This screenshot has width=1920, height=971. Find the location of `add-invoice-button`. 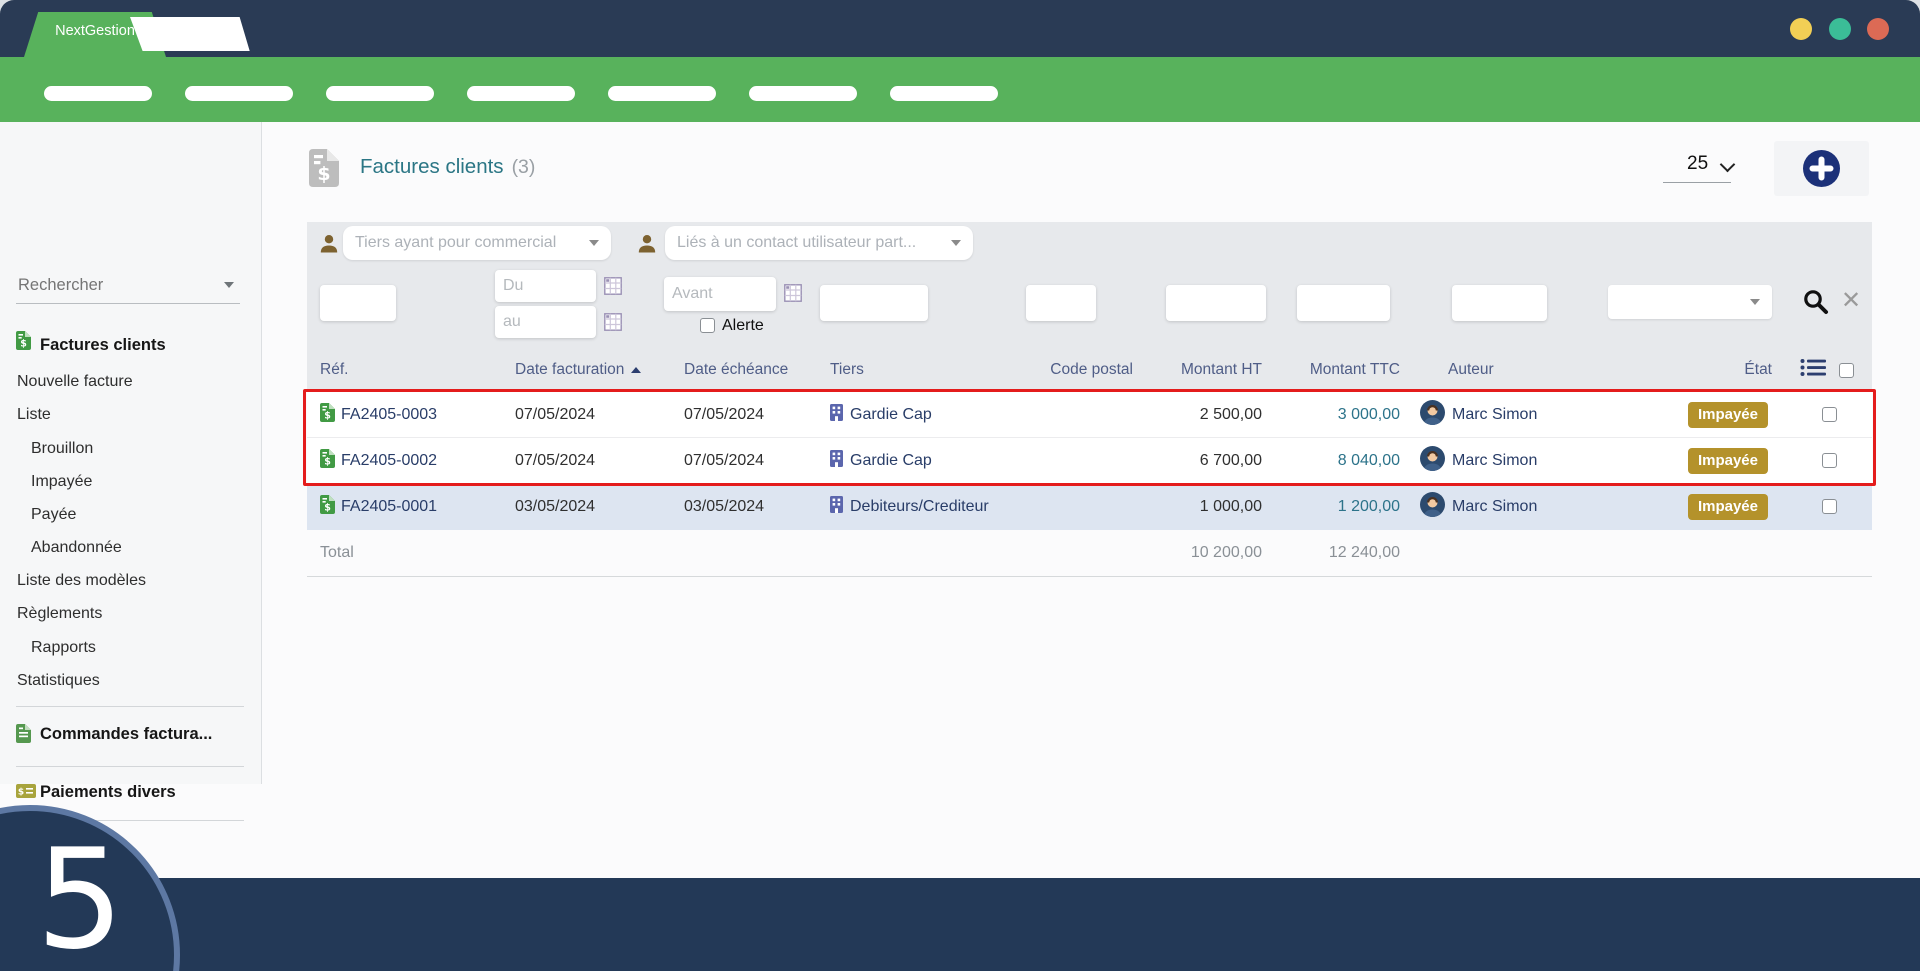

add-invoice-button is located at coordinates (1821, 168).